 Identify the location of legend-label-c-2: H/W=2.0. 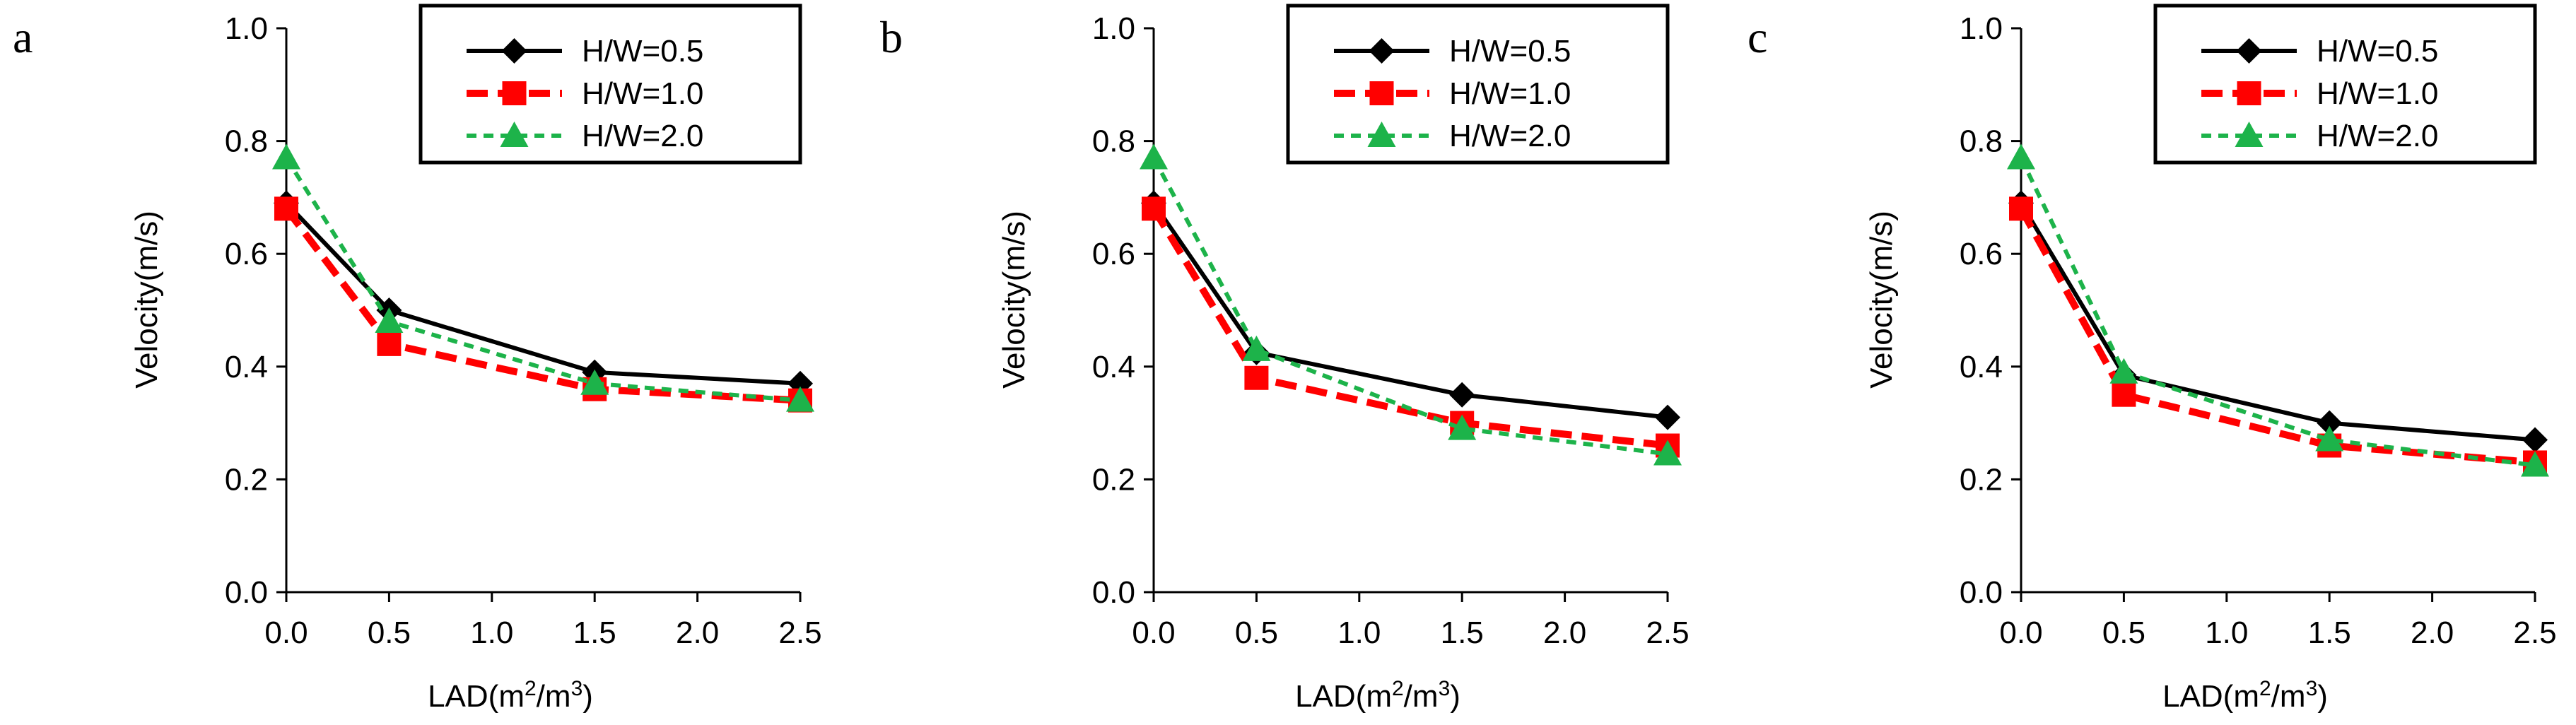
(2377, 136).